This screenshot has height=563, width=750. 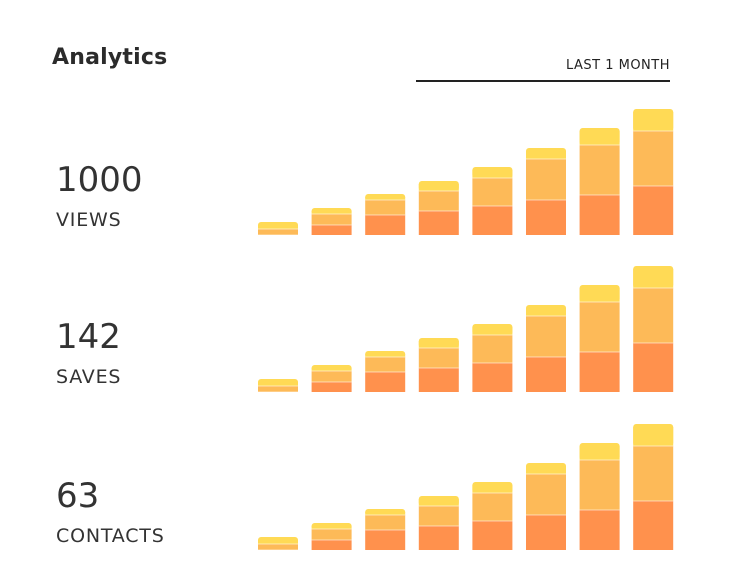 What do you see at coordinates (543, 81) in the screenshot?
I see `period-underline` at bounding box center [543, 81].